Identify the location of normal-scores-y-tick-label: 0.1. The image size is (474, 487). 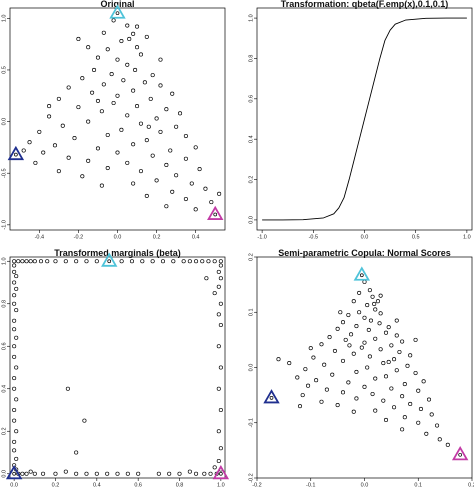
(252, 312).